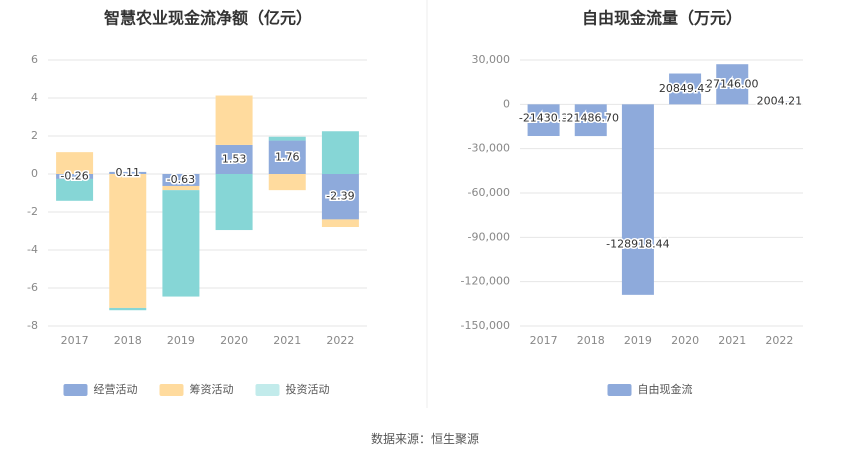  What do you see at coordinates (485, 281) in the screenshot?
I see `chart2-y-tick-label: -120,000` at bounding box center [485, 281].